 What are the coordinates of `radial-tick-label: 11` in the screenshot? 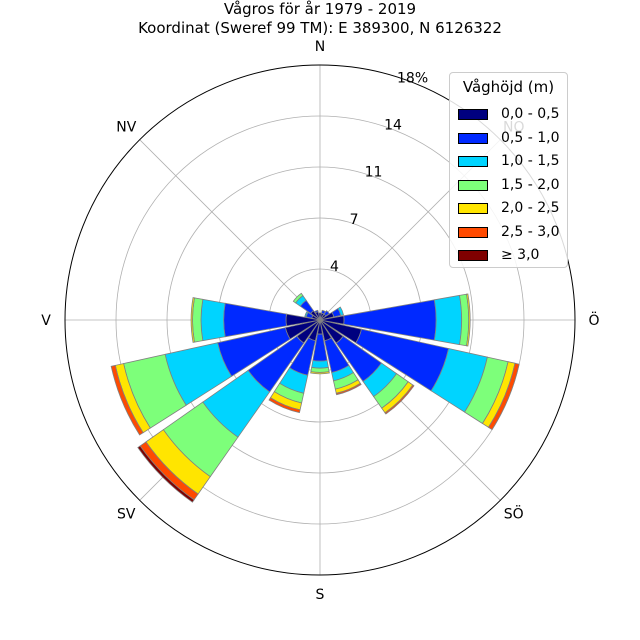 It's located at (374, 173).